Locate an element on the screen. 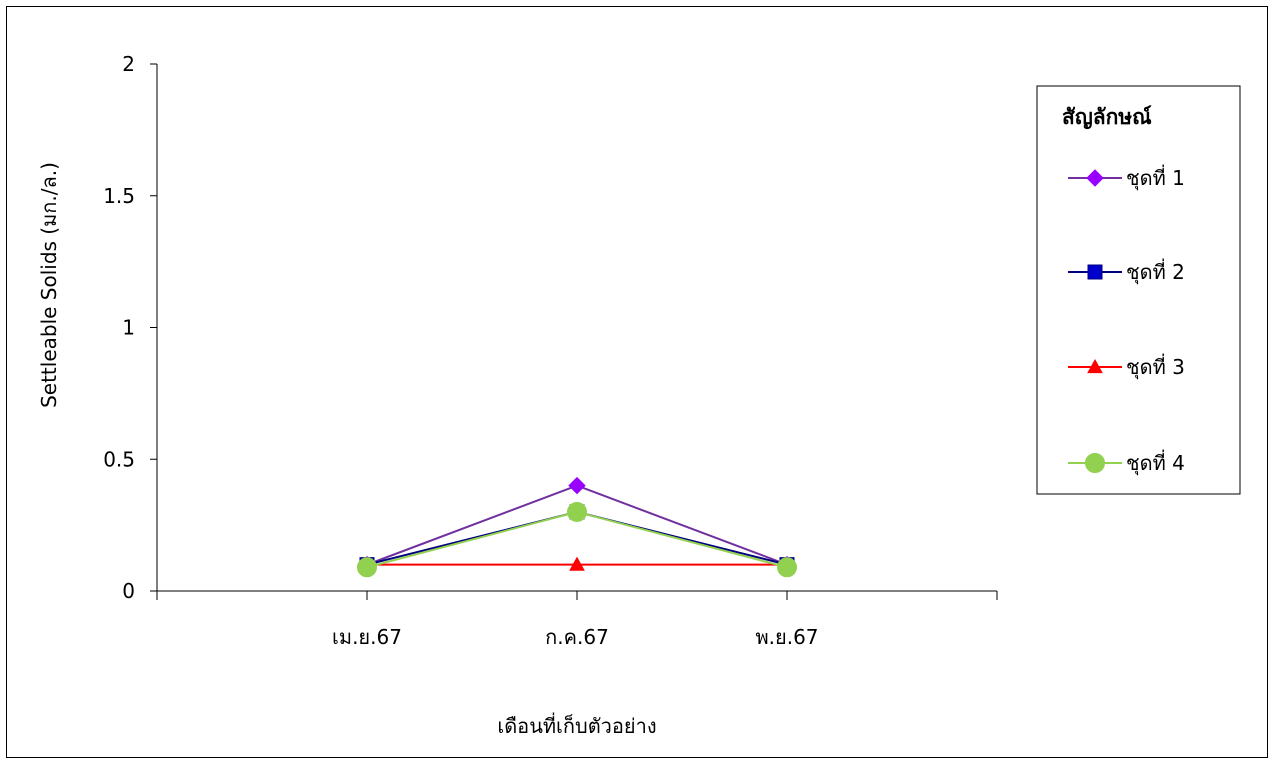  legend-items: ชุดที่ 1 ชุดที่ 2 ชุดที่ 3 ชุดที่ 4 is located at coordinates (1126, 320).